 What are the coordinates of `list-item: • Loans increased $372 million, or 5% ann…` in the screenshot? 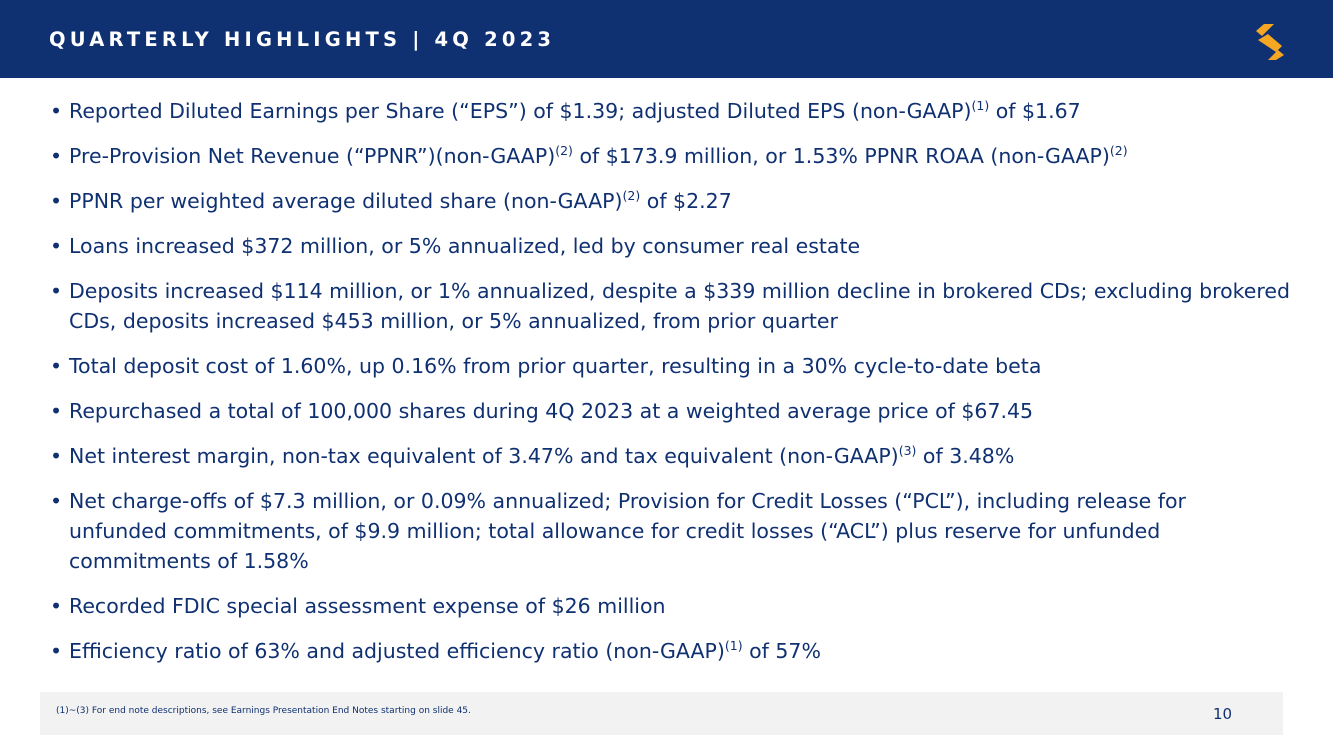 It's located at (670, 246).